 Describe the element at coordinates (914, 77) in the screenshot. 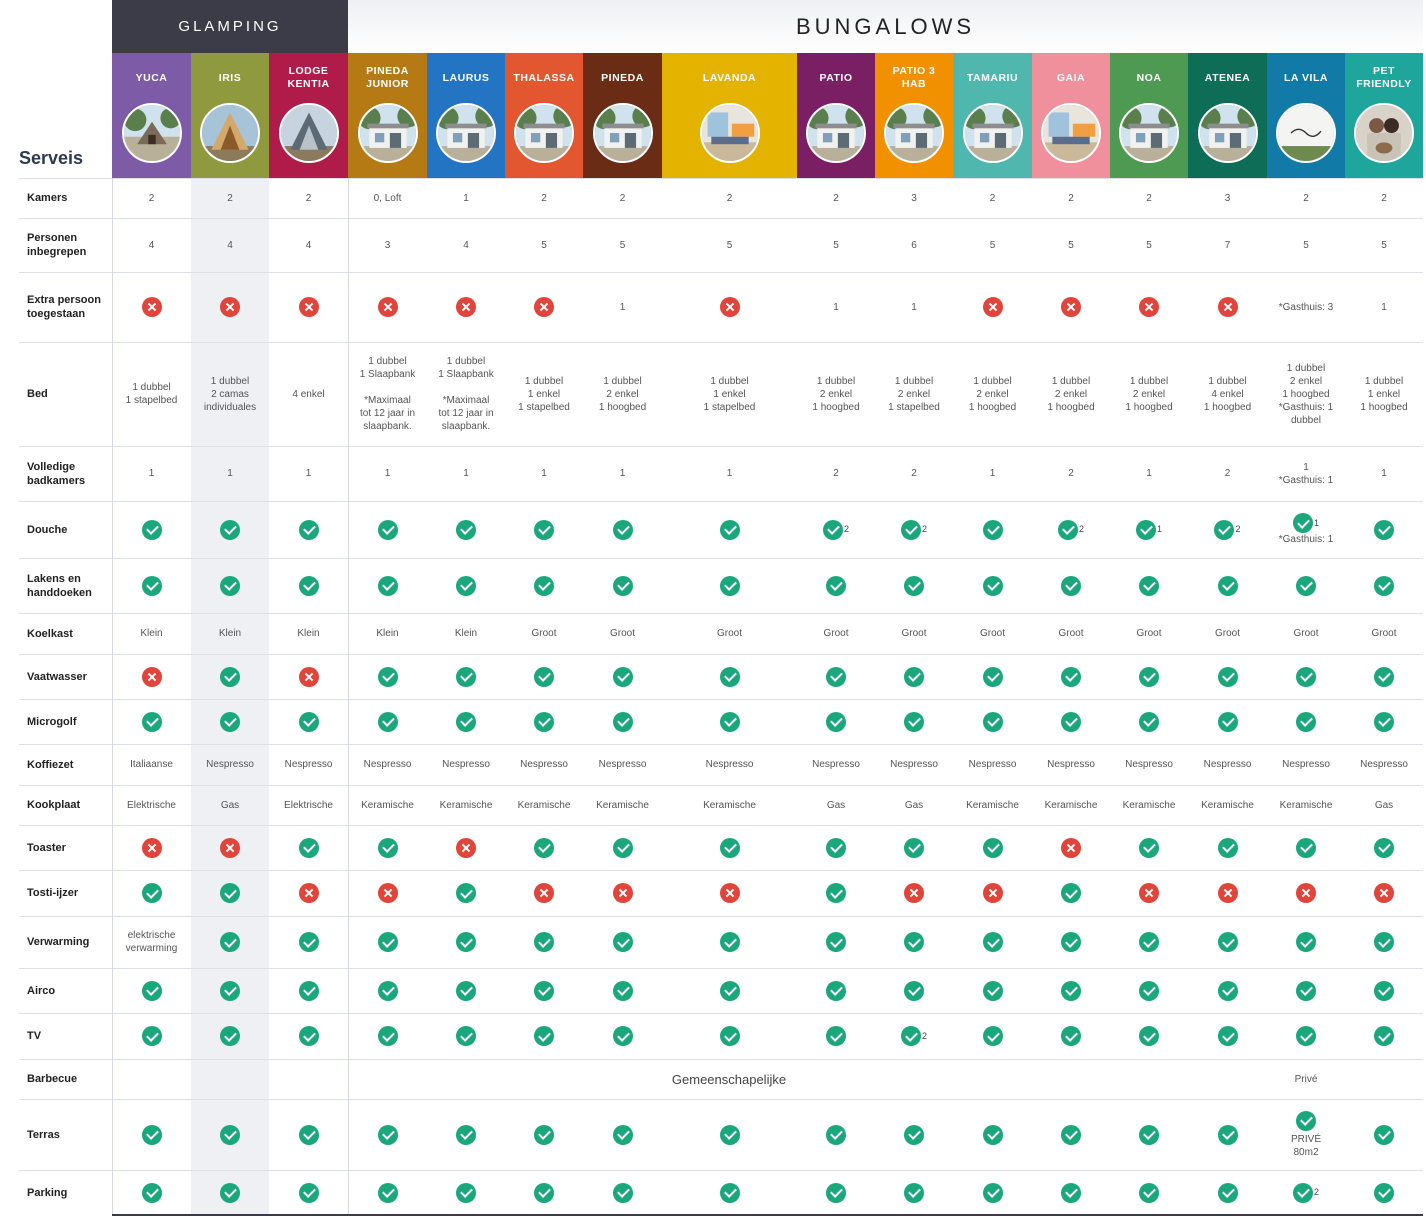

I see `accommodation-name: PATIO 3 HAB` at that location.